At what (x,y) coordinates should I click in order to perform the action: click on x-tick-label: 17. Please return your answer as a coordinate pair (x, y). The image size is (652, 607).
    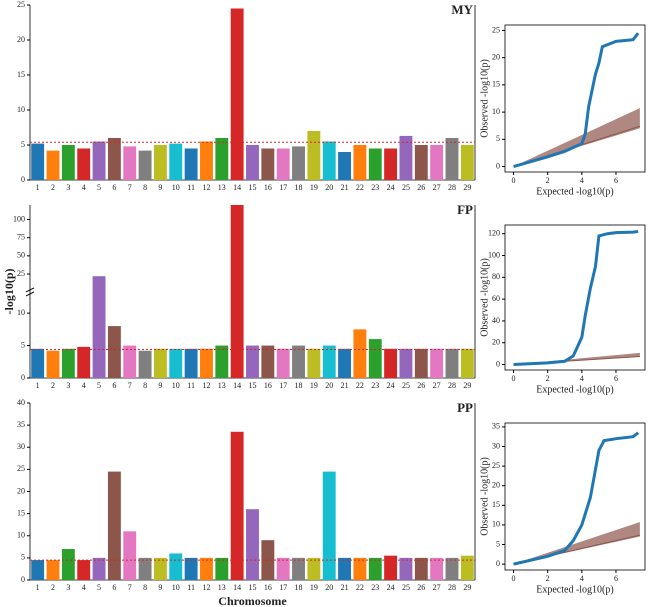
    Looking at the image, I should click on (283, 187).